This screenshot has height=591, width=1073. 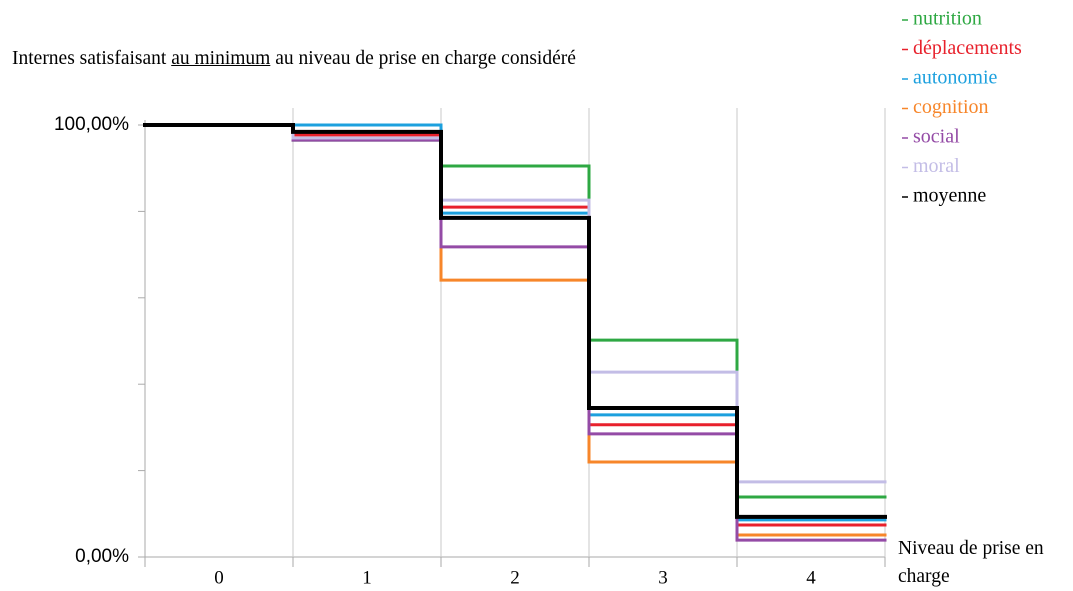 I want to click on legend-label: social, so click(x=936, y=137).